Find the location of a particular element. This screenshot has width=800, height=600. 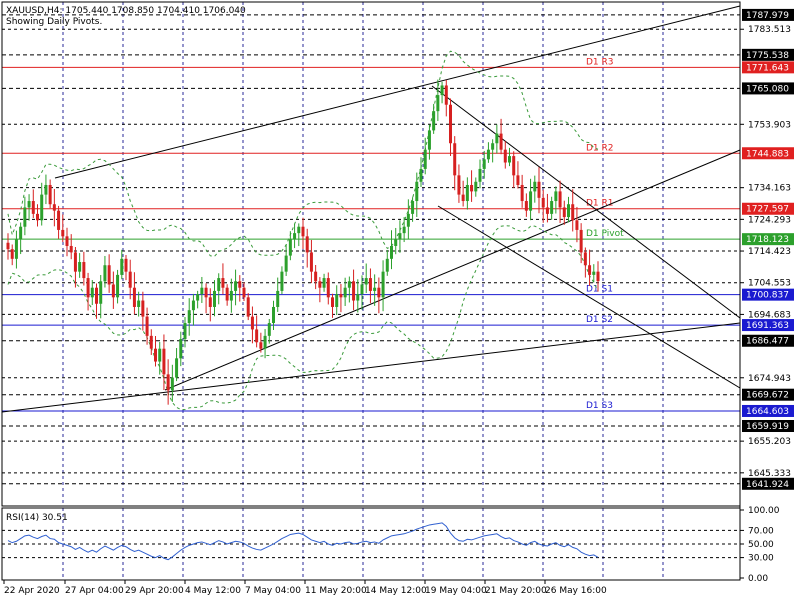

level-price-label: 1686.477 is located at coordinates (767, 342).